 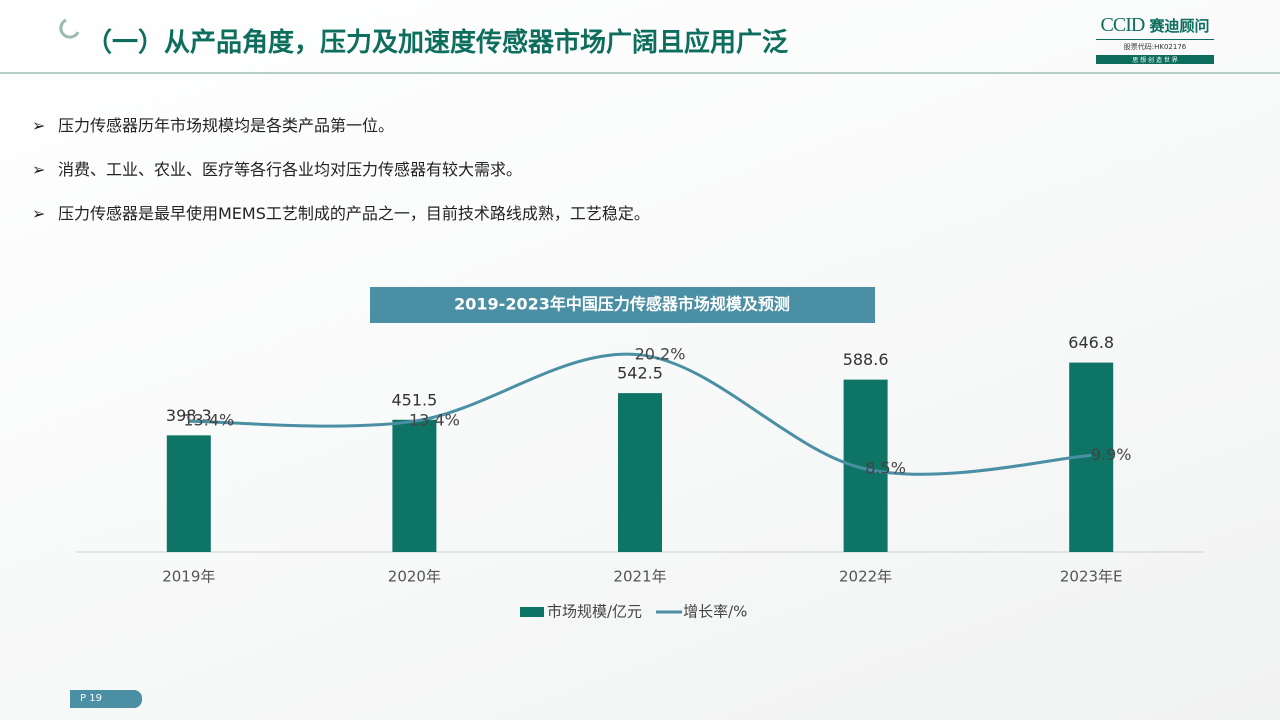 I want to click on logo-code: 股票代码:HK02176, so click(x=1155, y=45).